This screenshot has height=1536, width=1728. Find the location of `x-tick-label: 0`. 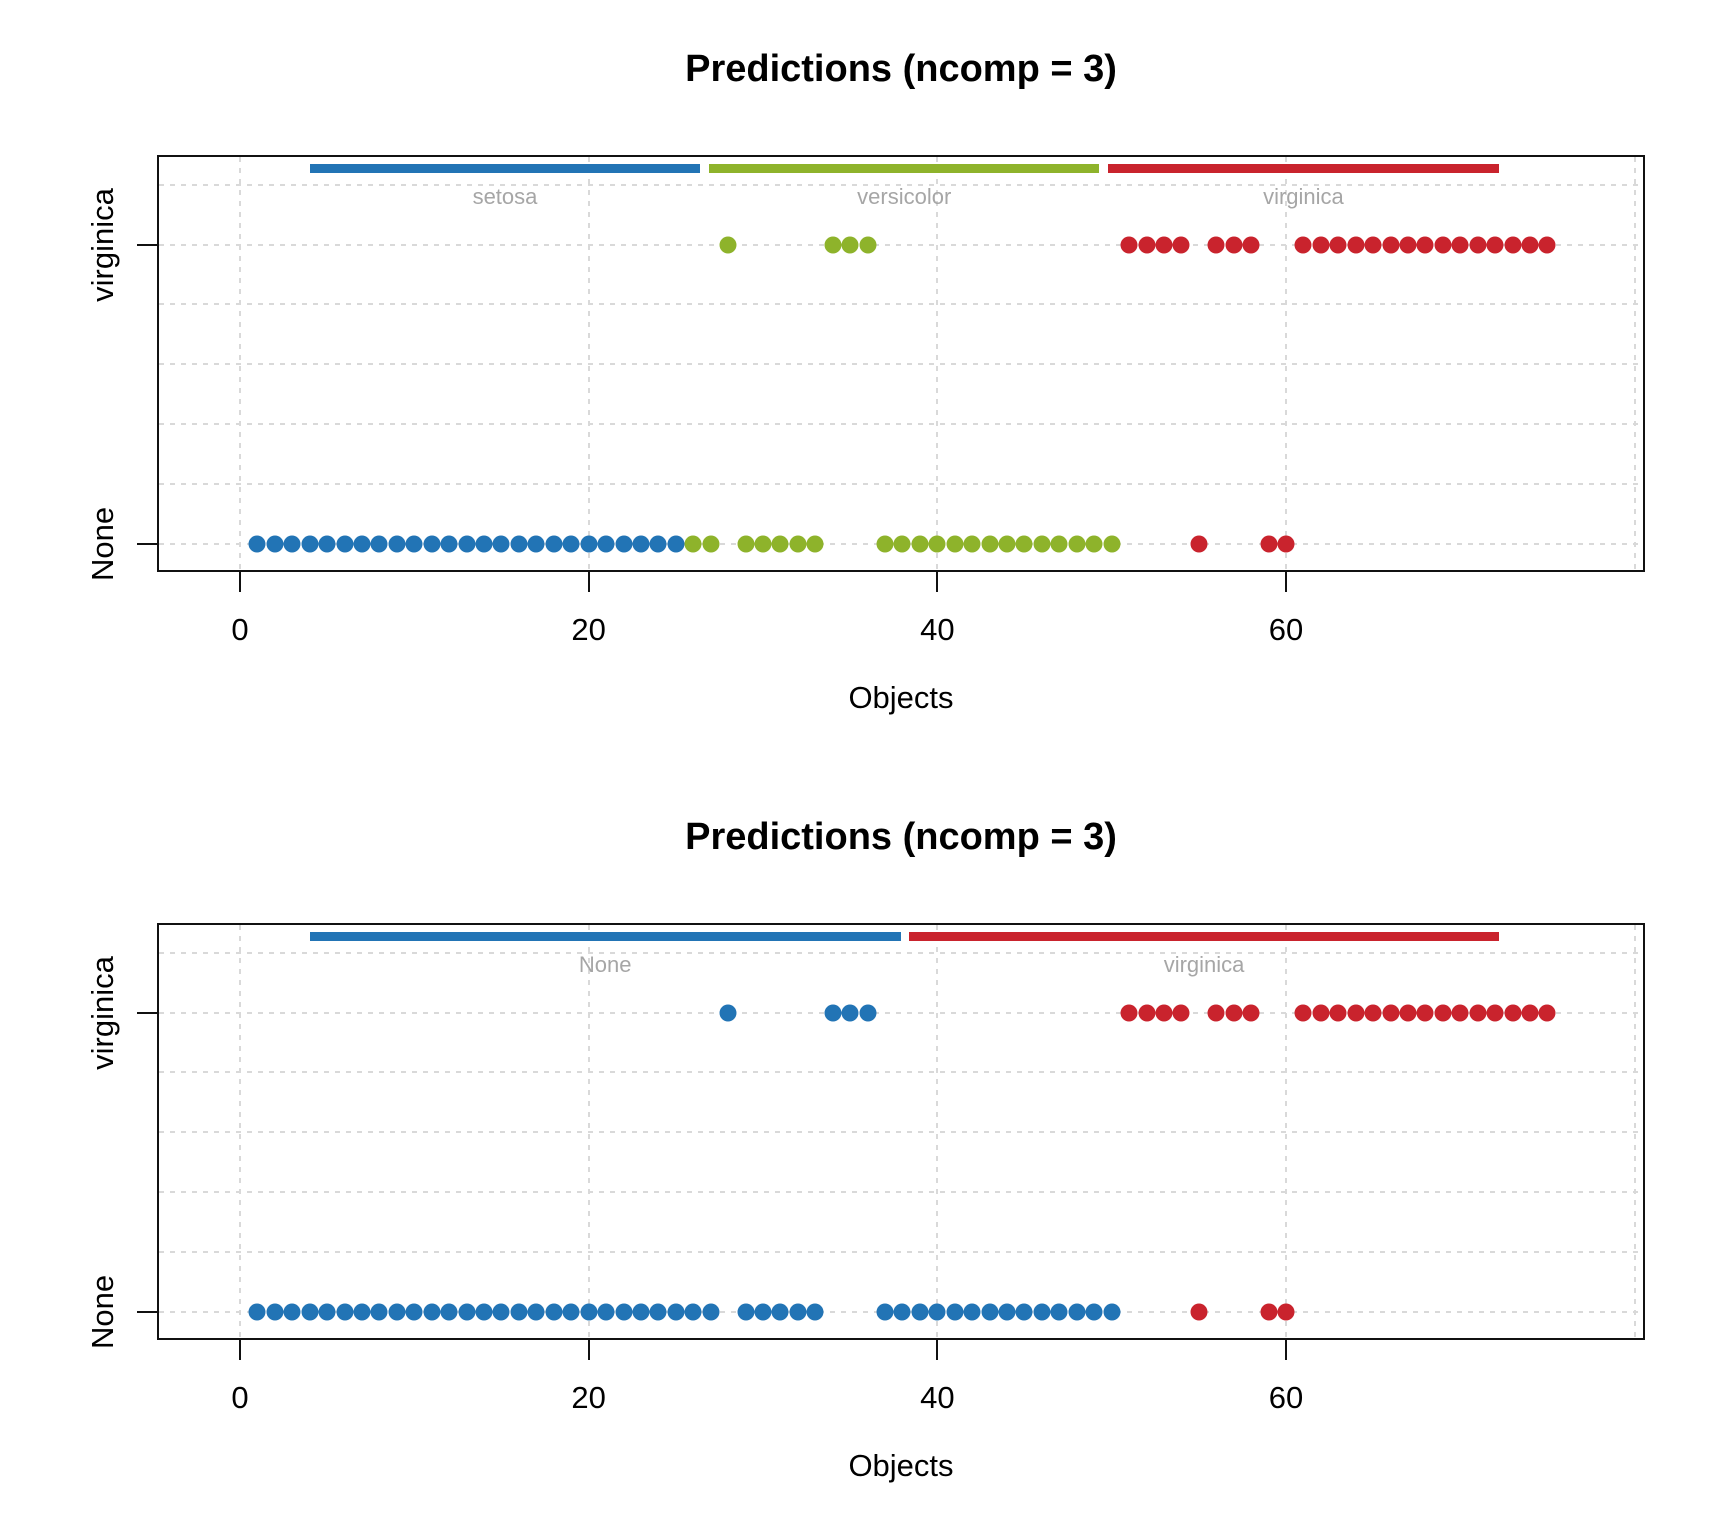

x-tick-label: 0 is located at coordinates (240, 629).